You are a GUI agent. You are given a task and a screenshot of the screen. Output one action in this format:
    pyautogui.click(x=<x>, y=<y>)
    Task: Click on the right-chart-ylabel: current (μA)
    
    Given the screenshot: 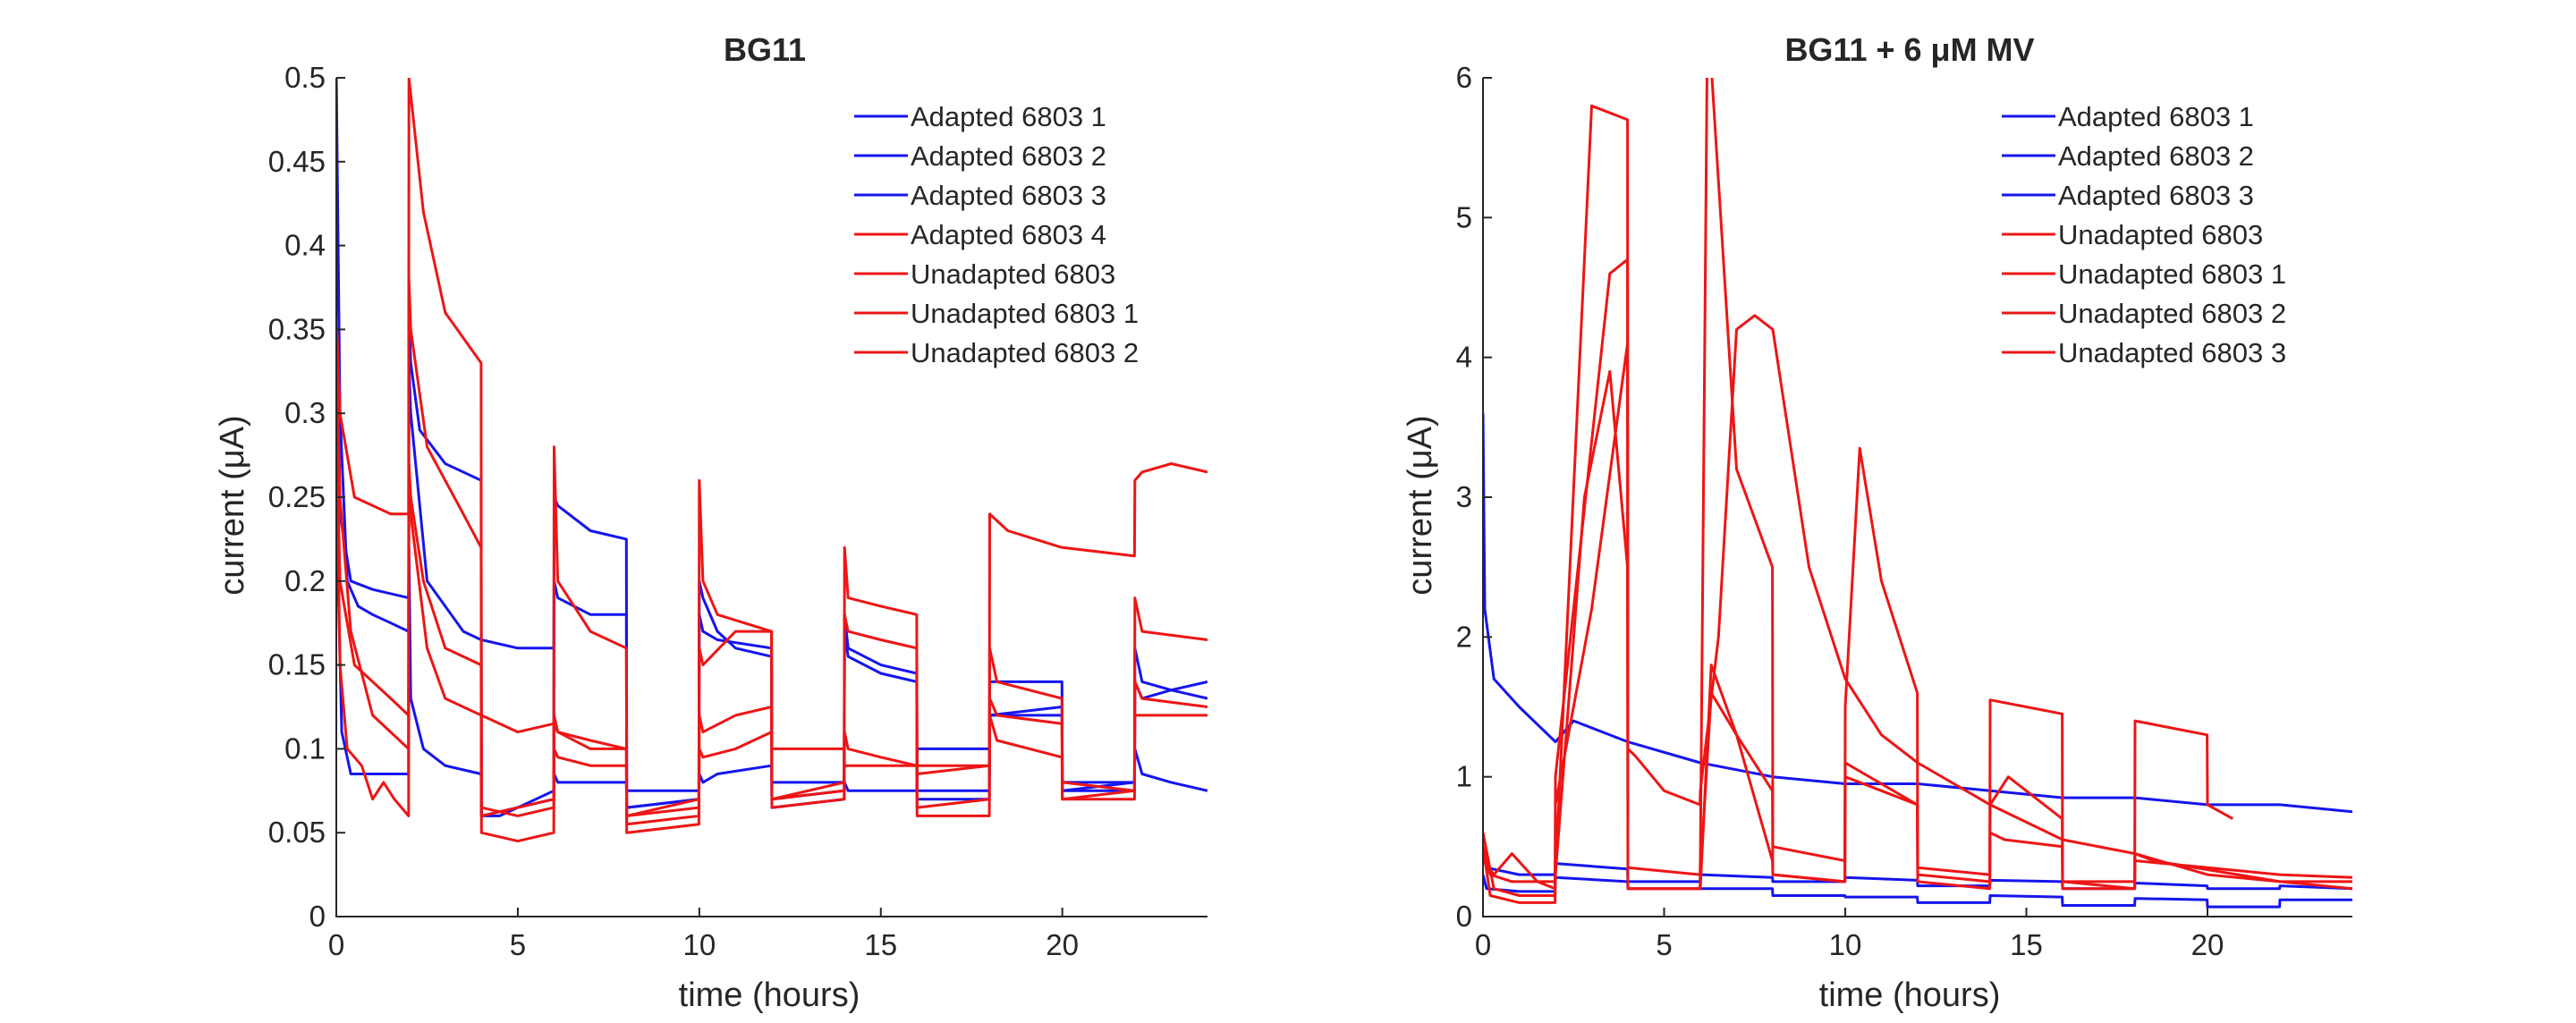 What is the action you would take?
    pyautogui.click(x=1420, y=505)
    